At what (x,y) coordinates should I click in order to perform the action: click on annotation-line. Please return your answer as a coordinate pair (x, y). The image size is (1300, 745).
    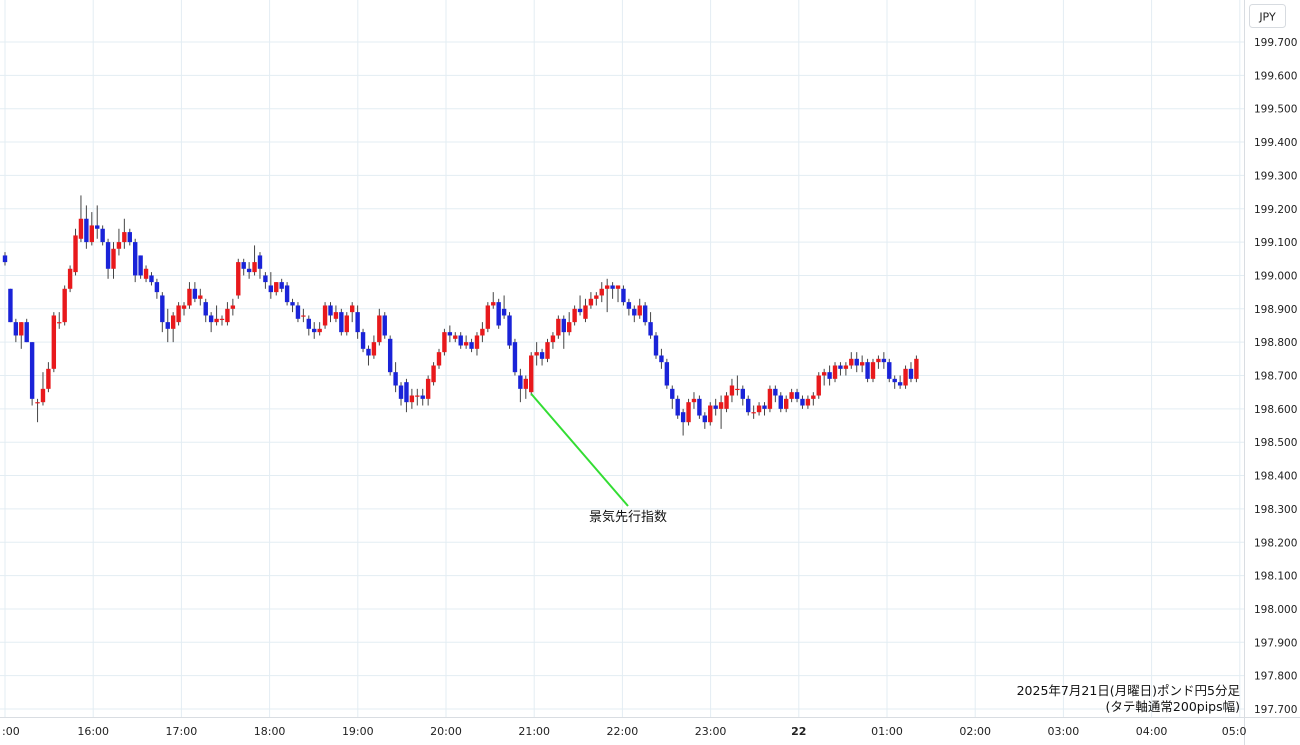
    Looking at the image, I should click on (579, 450).